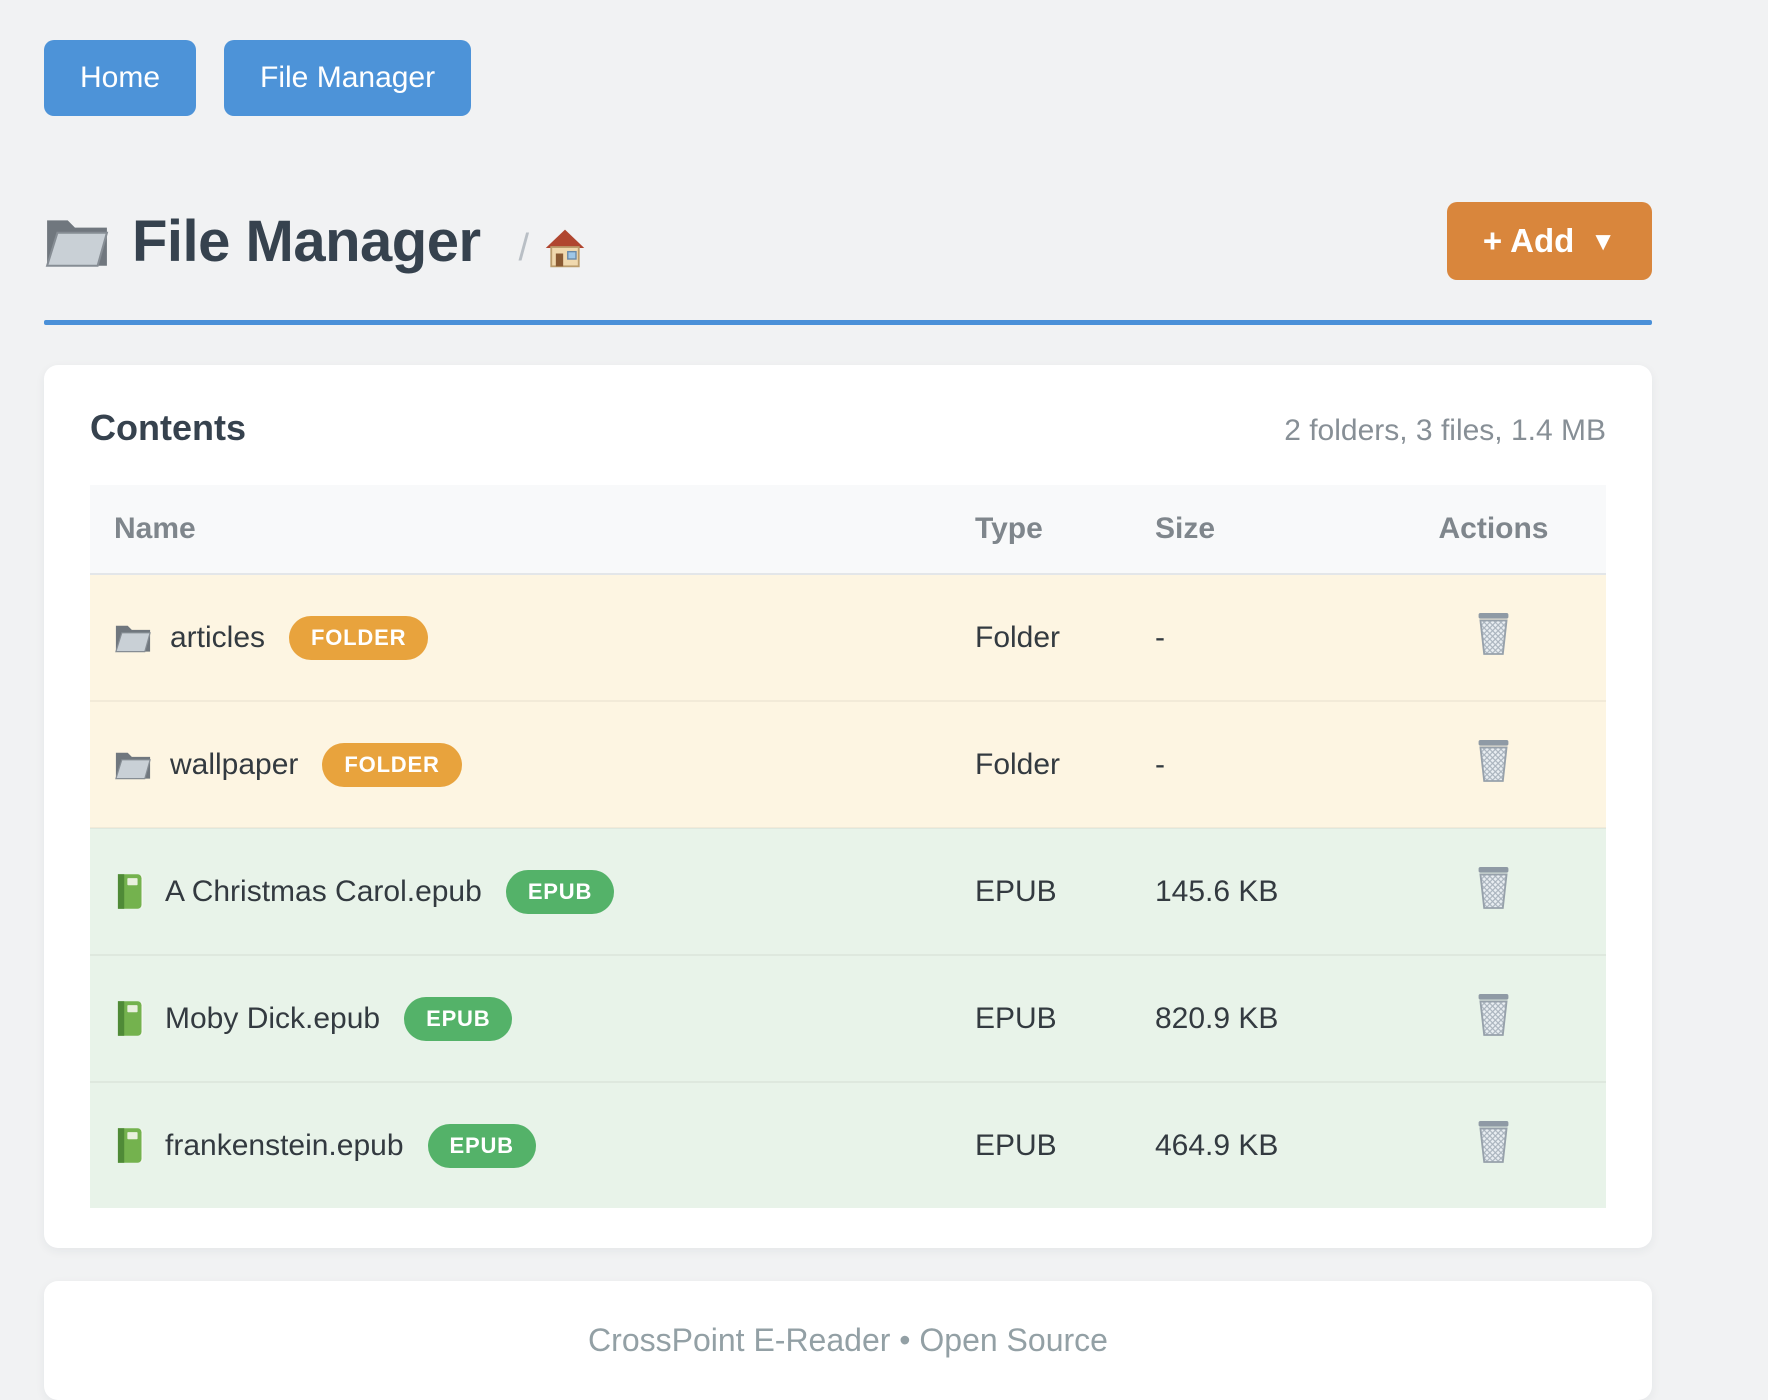  I want to click on column-header-name: Name, so click(520, 530).